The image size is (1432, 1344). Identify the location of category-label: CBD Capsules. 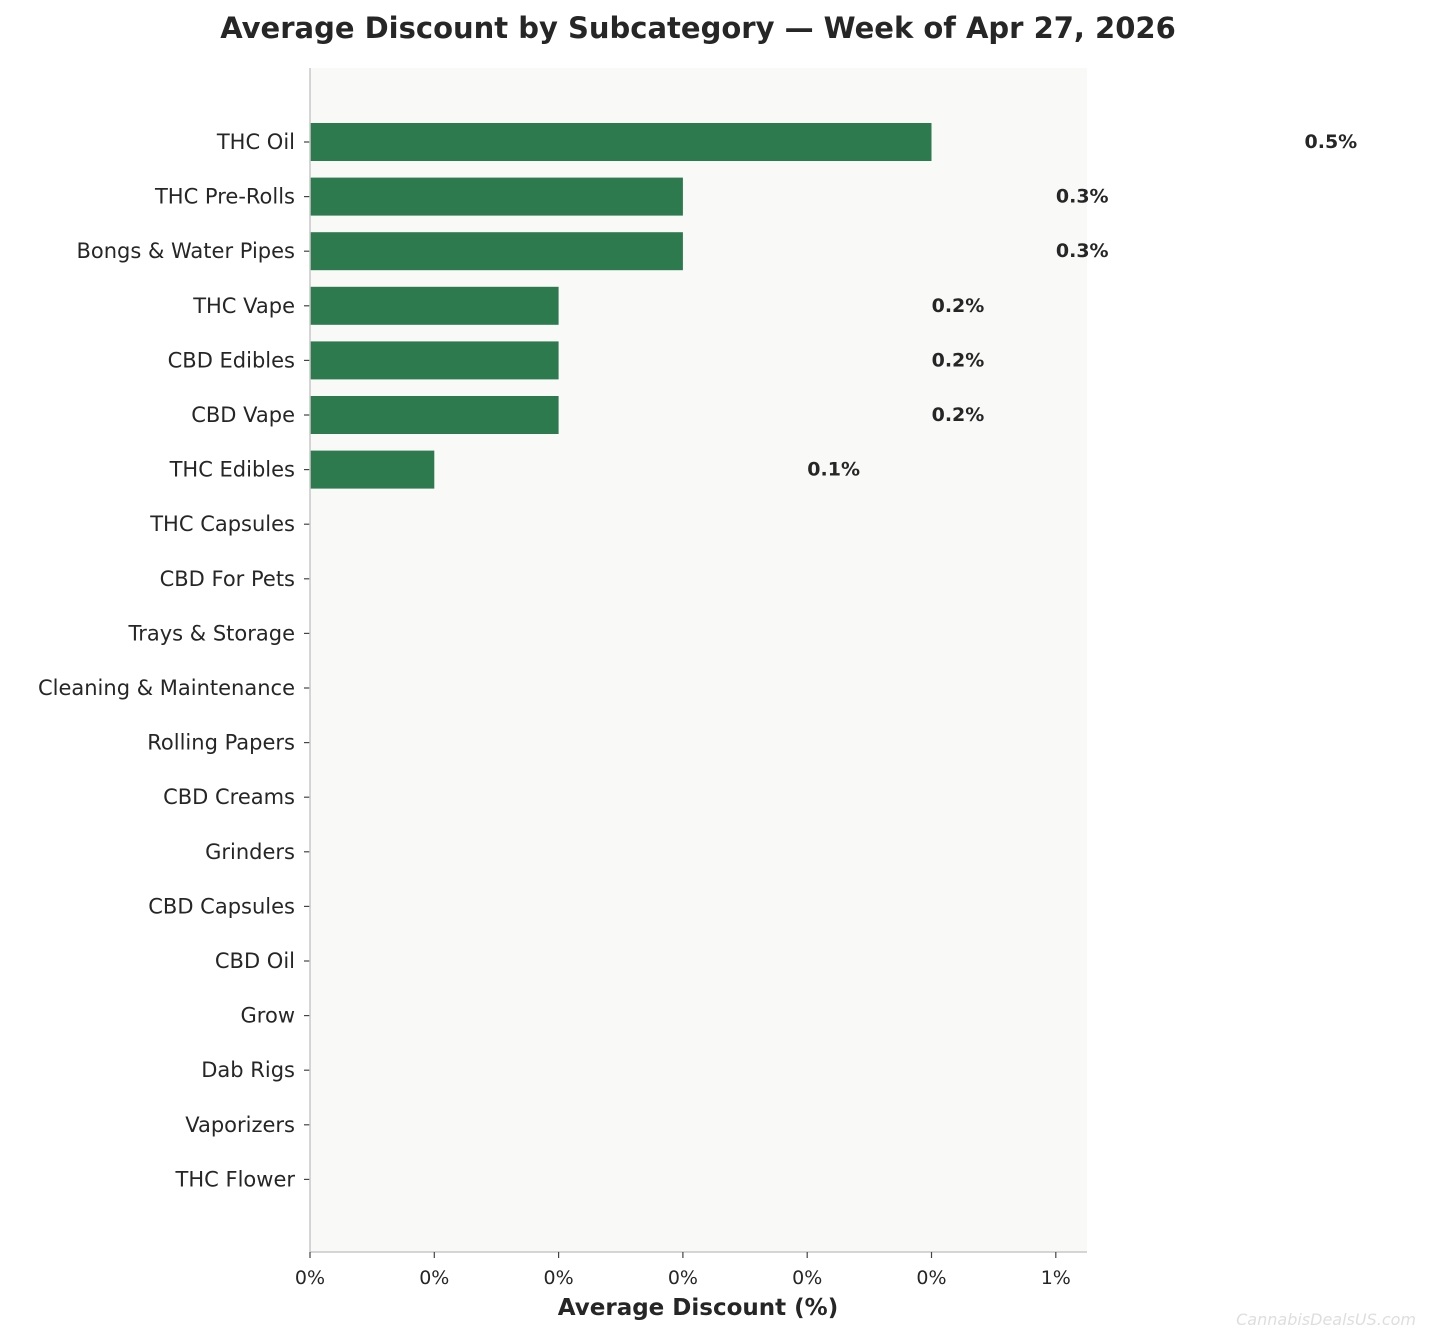
(221, 906).